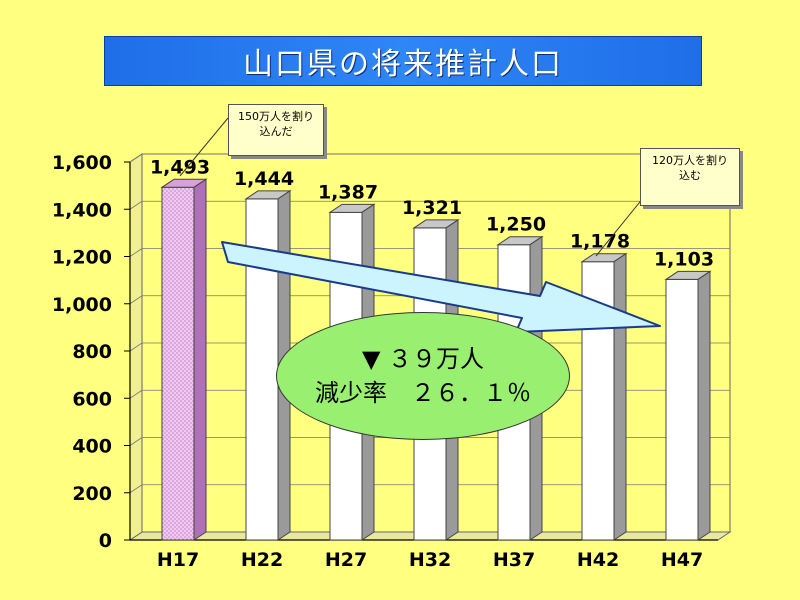 This screenshot has height=600, width=800. What do you see at coordinates (178, 560) in the screenshot?
I see `x-tick-label: H17` at bounding box center [178, 560].